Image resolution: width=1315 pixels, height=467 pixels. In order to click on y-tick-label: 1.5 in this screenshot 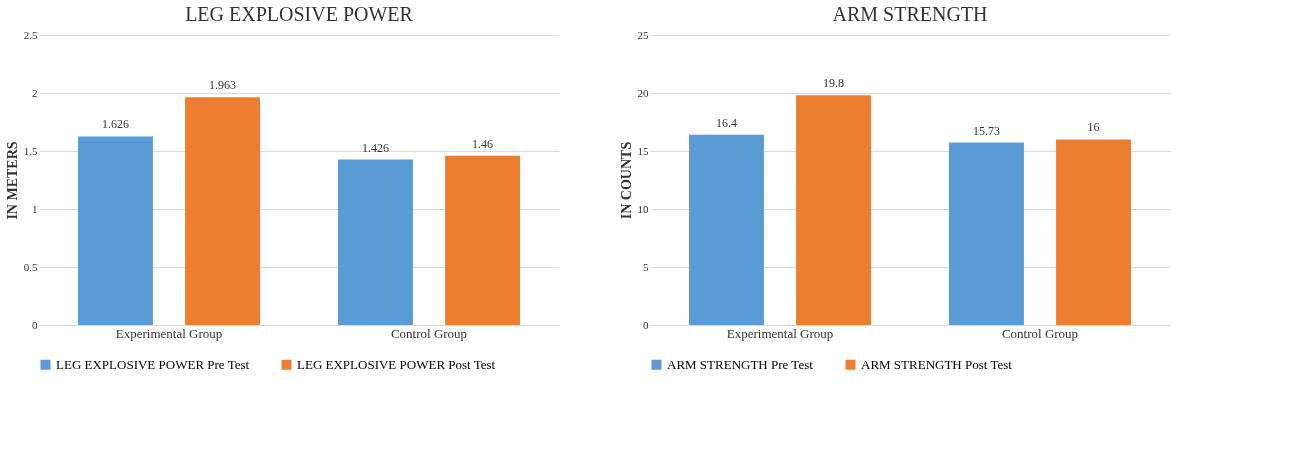, I will do `click(30, 150)`.